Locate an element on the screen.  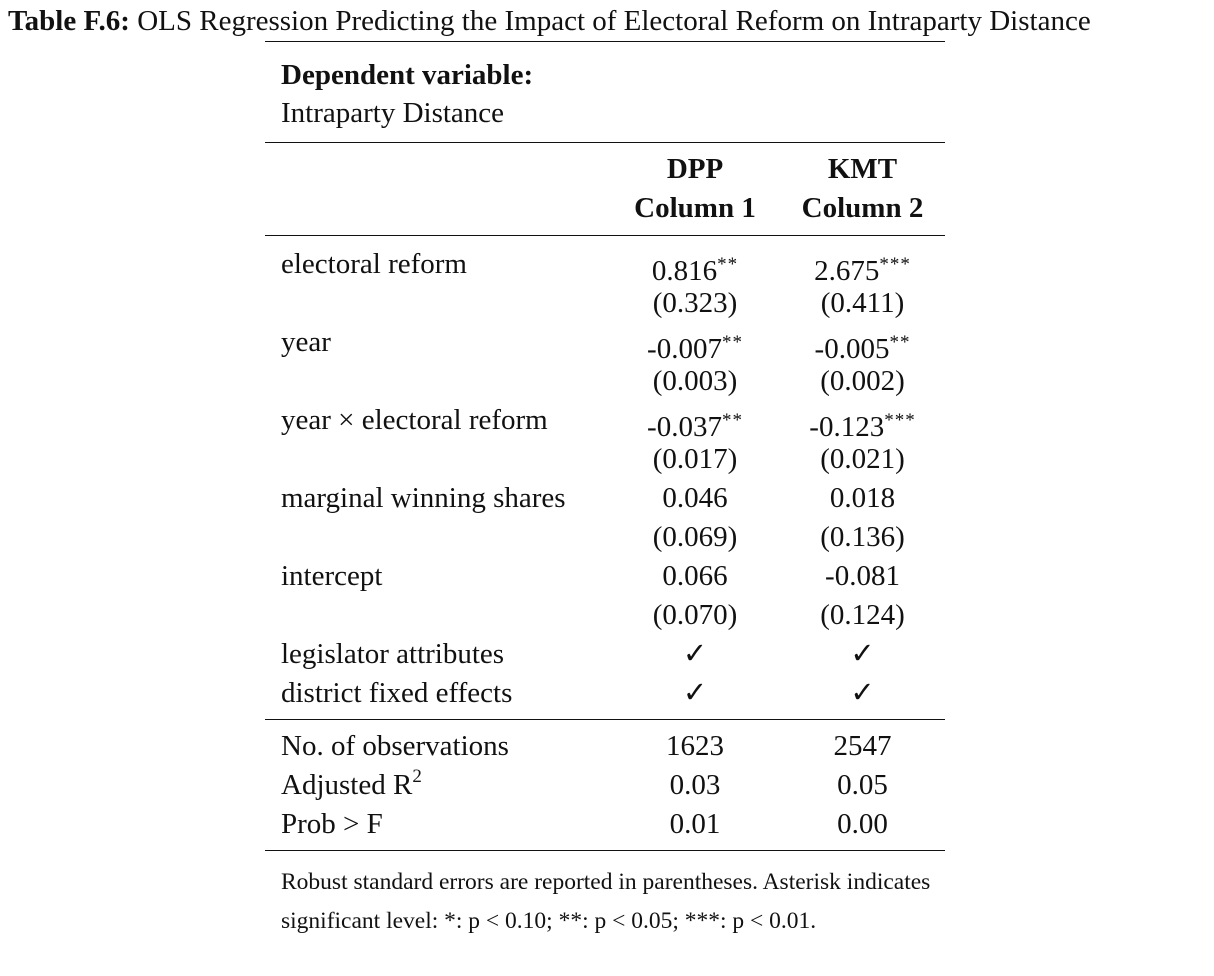
column-2-party: KMT is located at coordinates (862, 169).